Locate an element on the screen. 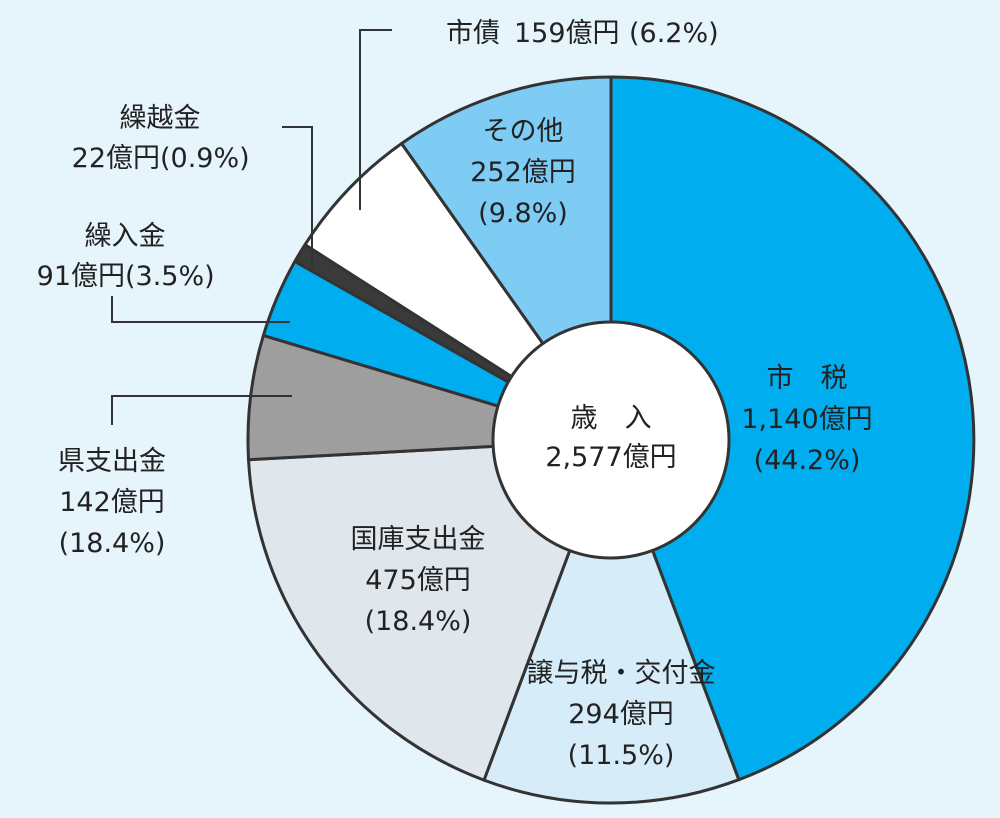  slice-label-name: 市 税 is located at coordinates (807, 378).